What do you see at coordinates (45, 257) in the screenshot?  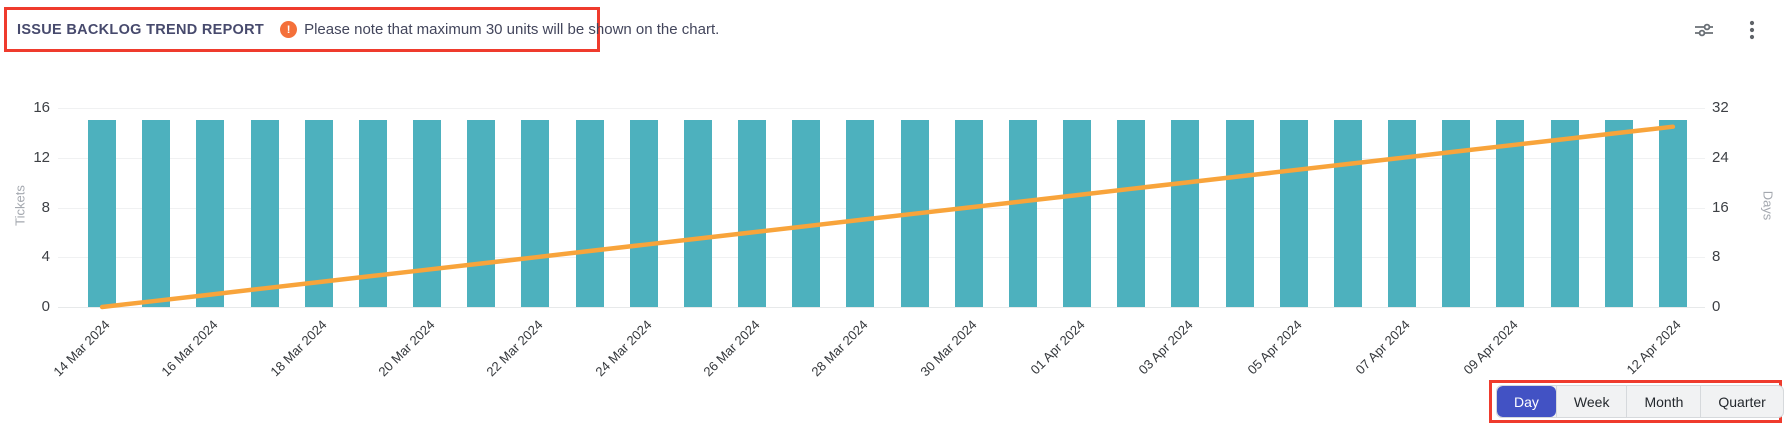 I see `left-axis-tick: 4` at bounding box center [45, 257].